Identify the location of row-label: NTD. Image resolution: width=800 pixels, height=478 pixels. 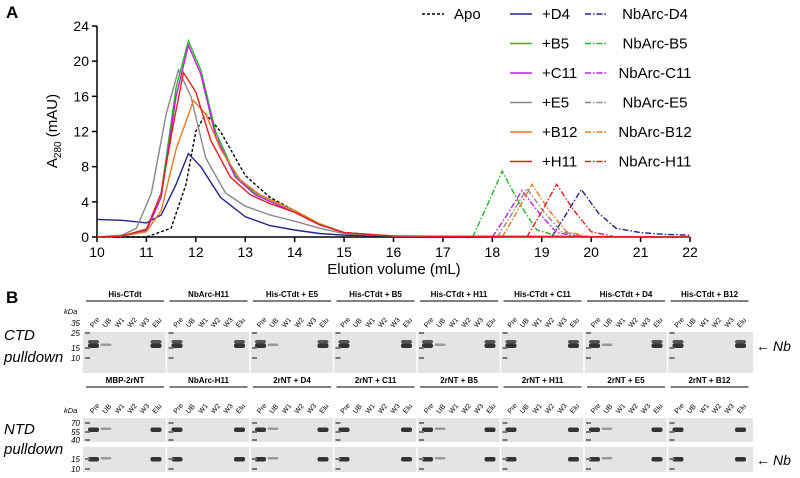
(19, 429).